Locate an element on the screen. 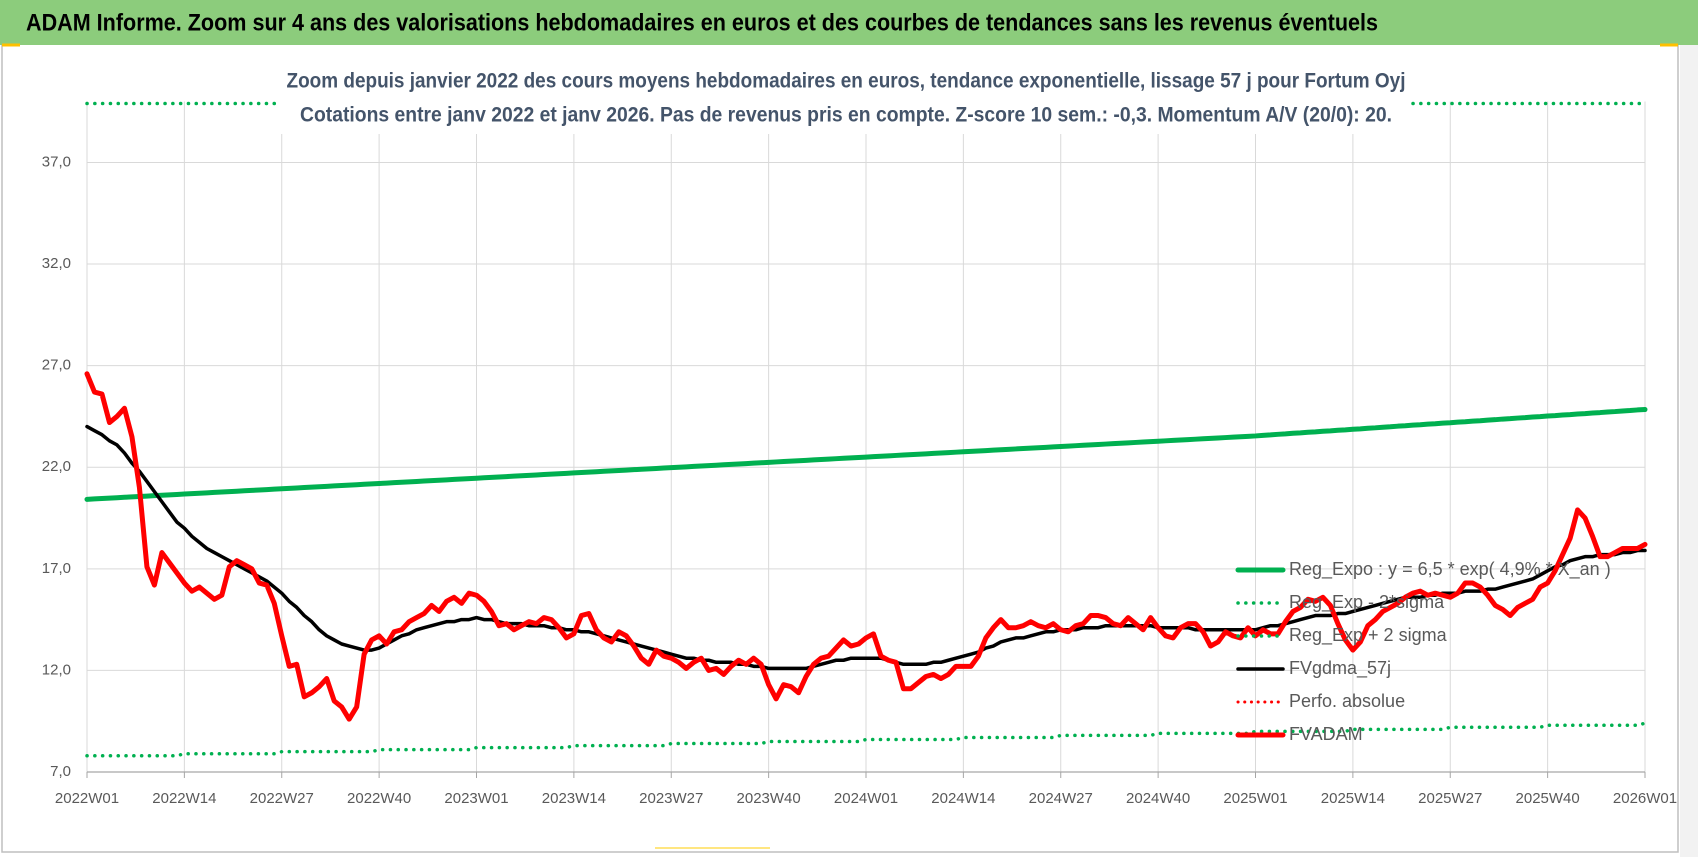  x-tick-label: 2022W01 is located at coordinates (87, 798).